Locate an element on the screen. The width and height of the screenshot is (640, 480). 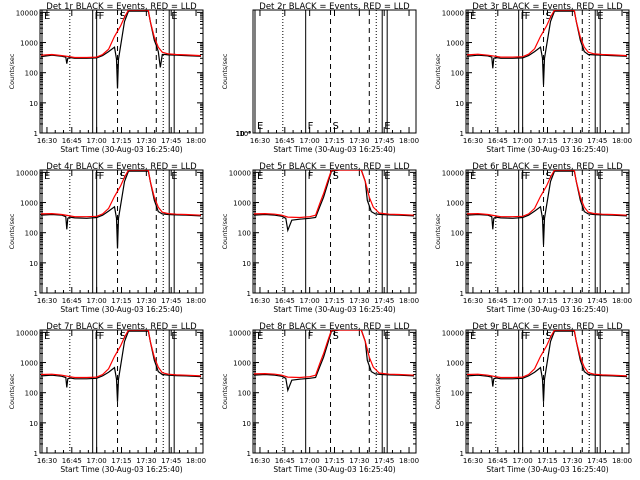
time-marker-label: S is located at coordinates (336, 126).